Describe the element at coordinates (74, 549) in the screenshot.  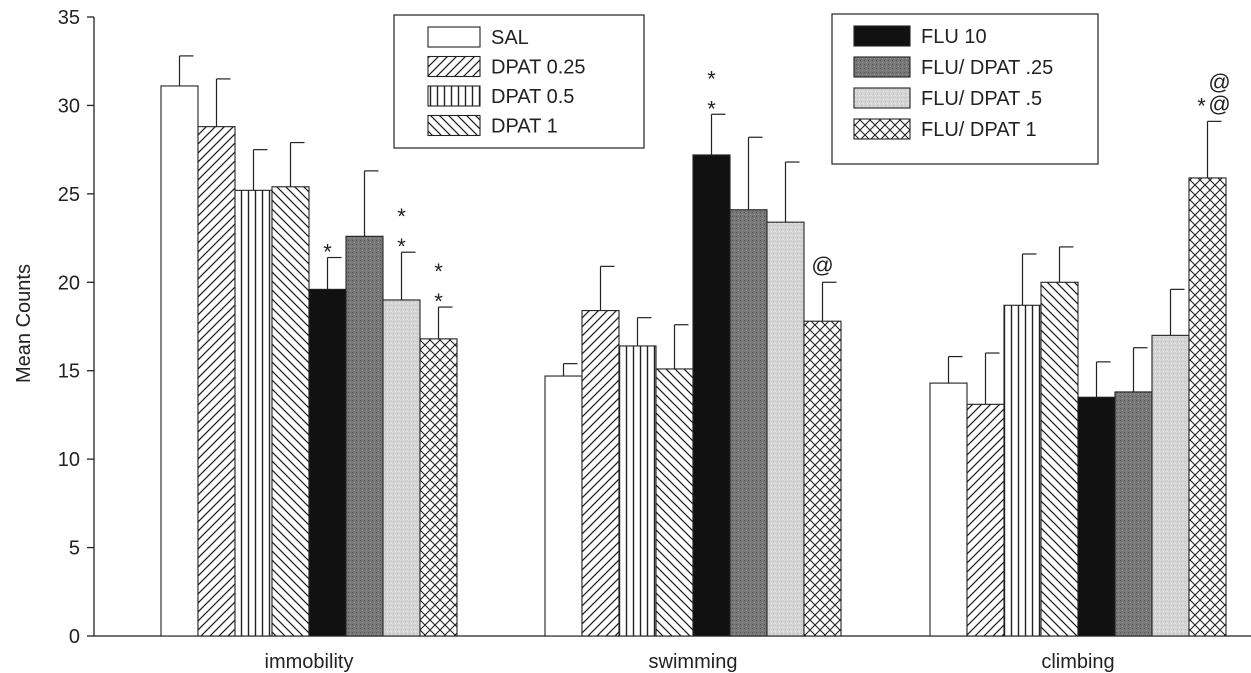
I see `y-tick-label: 5` at that location.